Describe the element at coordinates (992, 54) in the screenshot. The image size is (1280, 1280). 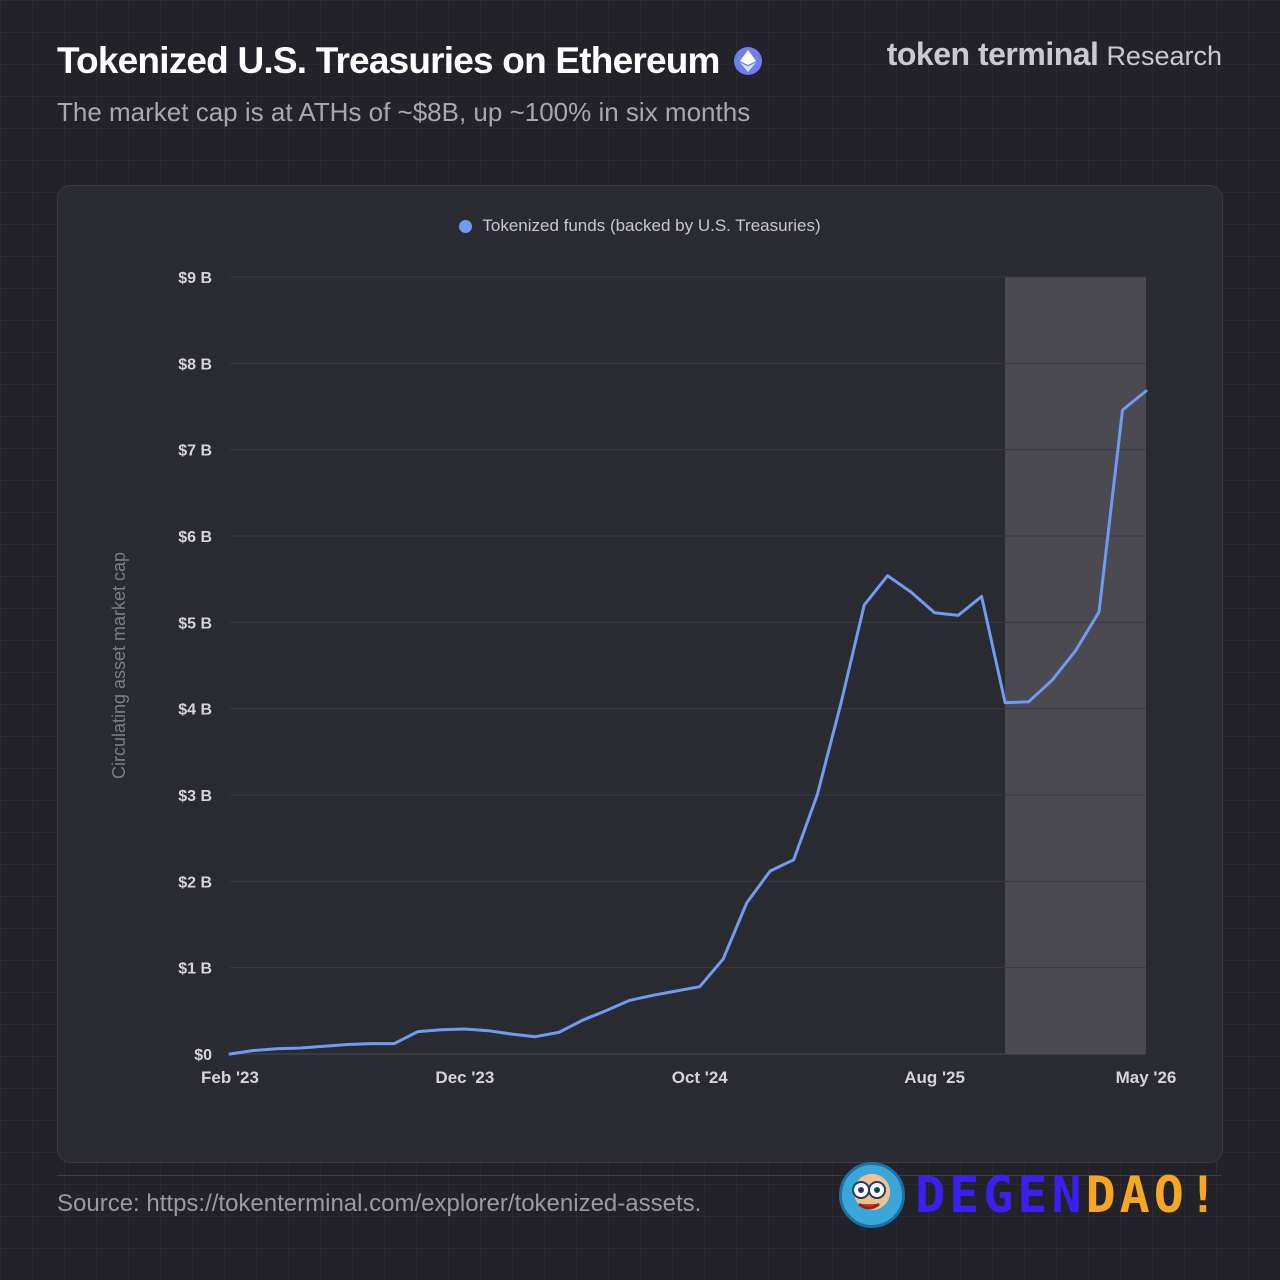
I see `brand-name: token terminal` at that location.